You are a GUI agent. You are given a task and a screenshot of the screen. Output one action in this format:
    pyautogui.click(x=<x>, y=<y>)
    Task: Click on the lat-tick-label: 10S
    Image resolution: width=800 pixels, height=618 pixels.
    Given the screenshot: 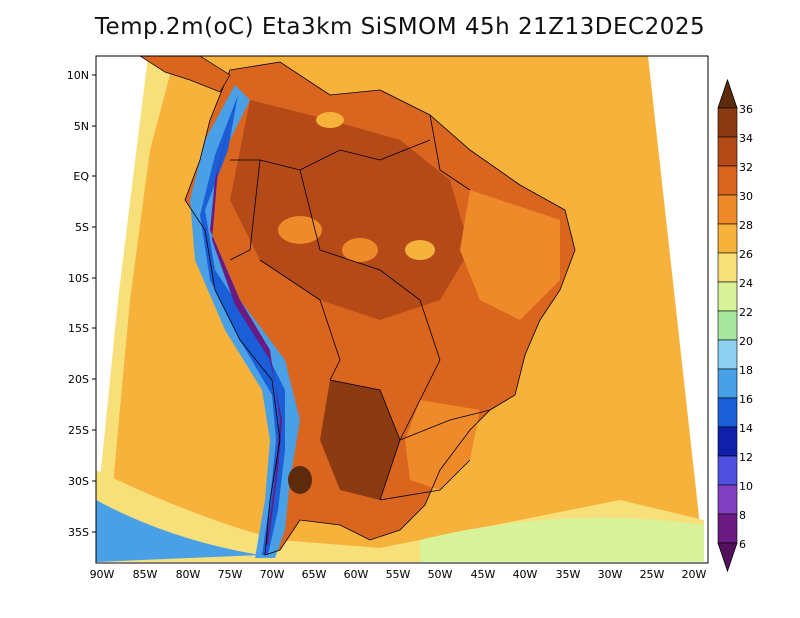 What is the action you would take?
    pyautogui.click(x=78, y=278)
    